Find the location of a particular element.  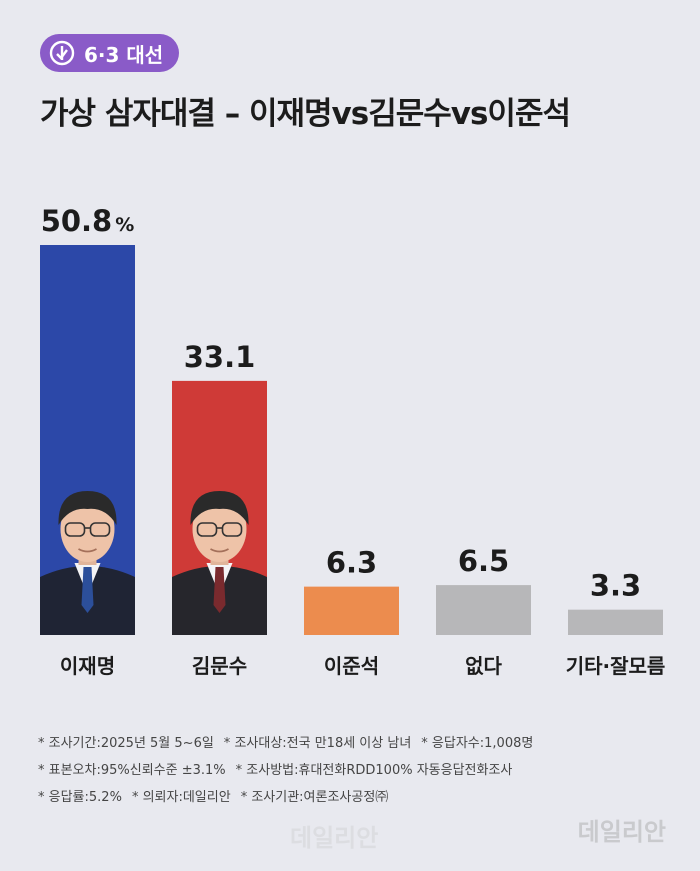

watermark-faint: 데일리안 is located at coordinates (334, 838).